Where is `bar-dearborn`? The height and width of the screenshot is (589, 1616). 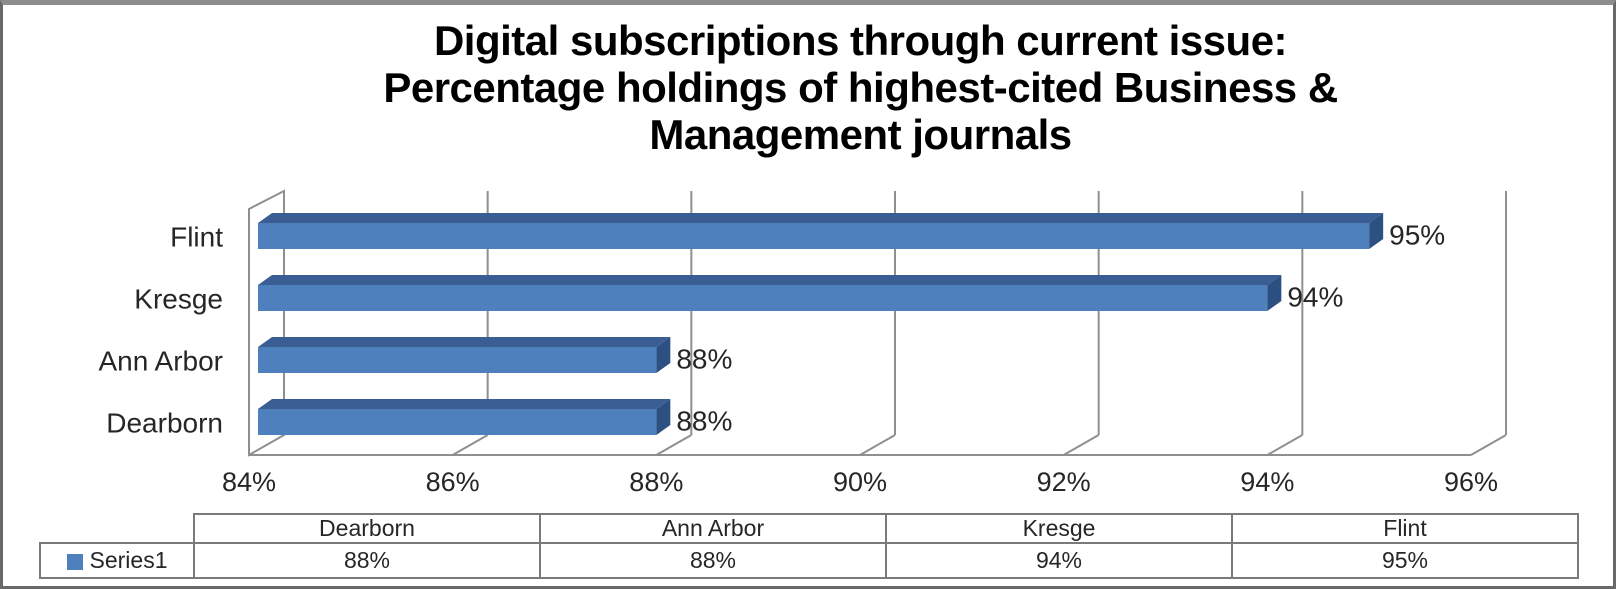
bar-dearborn is located at coordinates (464, 417).